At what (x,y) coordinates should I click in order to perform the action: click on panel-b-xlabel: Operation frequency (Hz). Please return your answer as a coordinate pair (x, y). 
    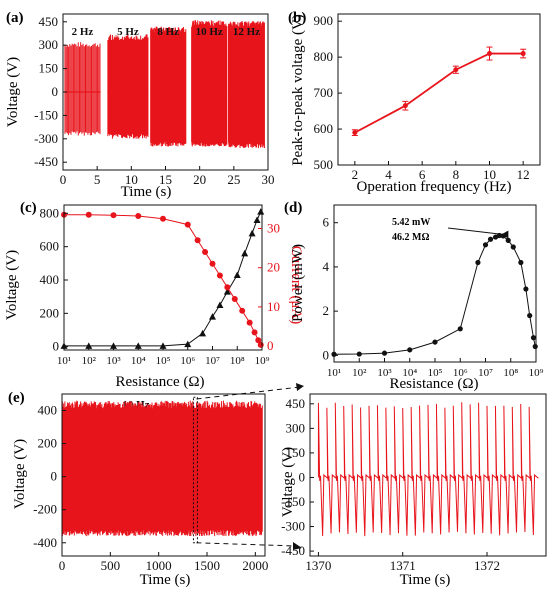
    Looking at the image, I should click on (434, 187).